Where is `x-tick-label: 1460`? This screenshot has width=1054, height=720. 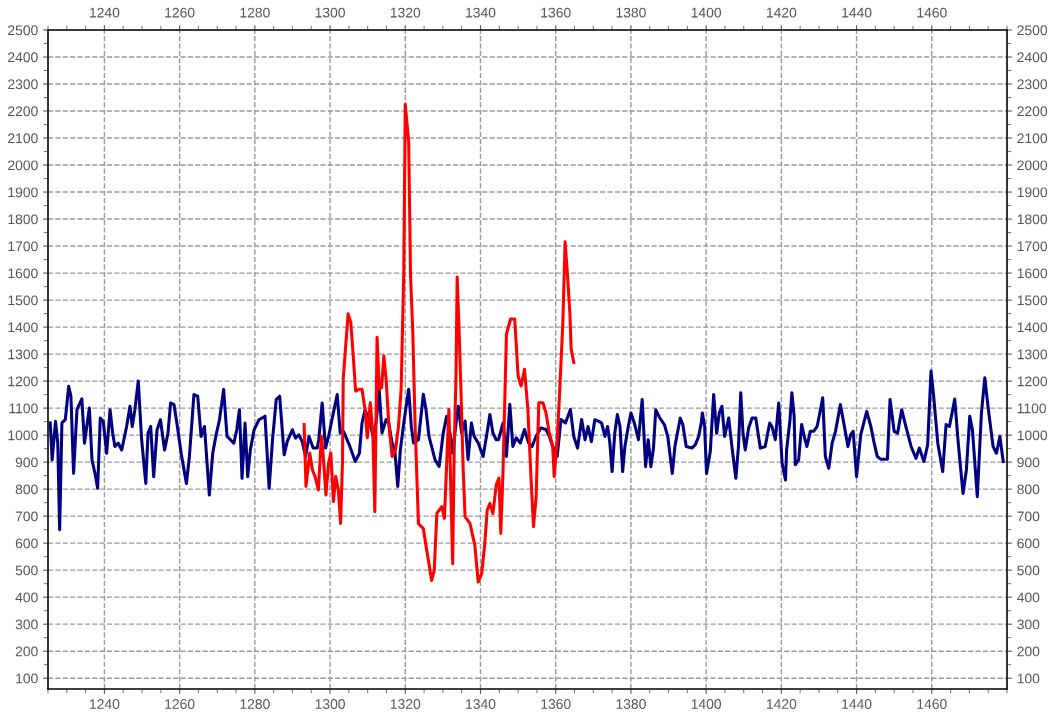
x-tick-label: 1460 is located at coordinates (932, 704).